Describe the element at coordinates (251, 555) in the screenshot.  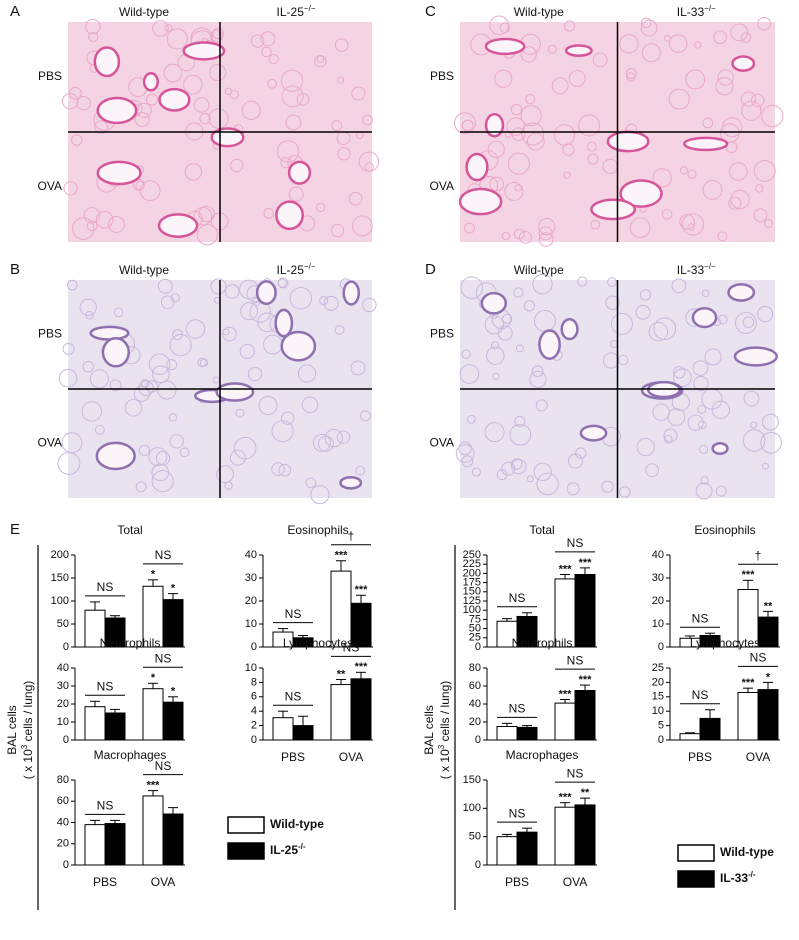
I see `y-tick-label: 40` at that location.